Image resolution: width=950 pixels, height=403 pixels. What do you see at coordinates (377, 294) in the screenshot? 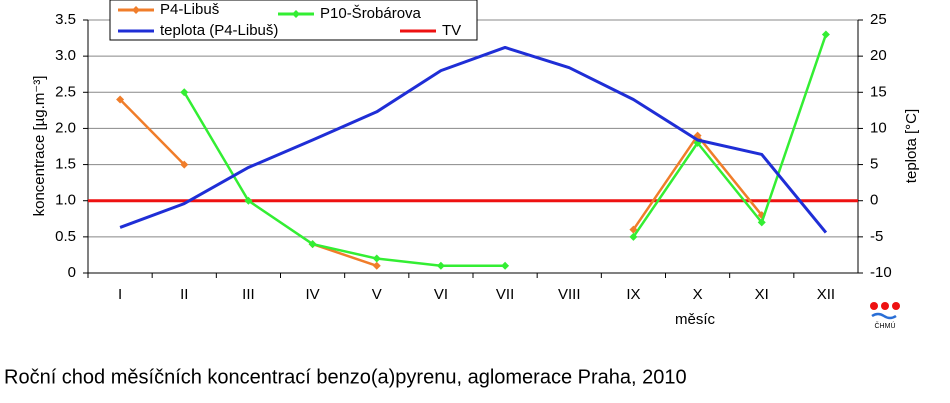
I see `x-tick-label: V` at bounding box center [377, 294].